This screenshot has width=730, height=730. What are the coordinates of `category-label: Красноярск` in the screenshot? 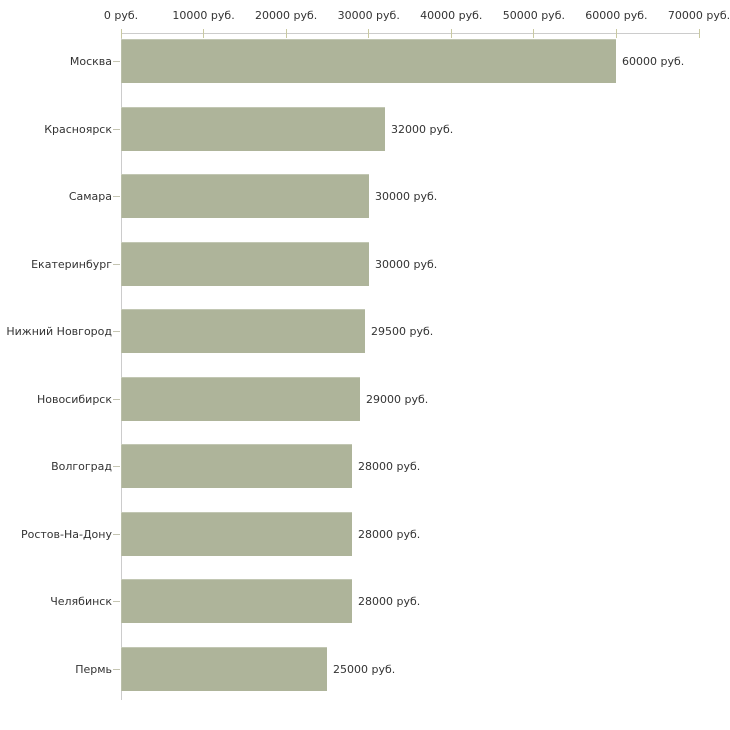 It's located at (78, 129).